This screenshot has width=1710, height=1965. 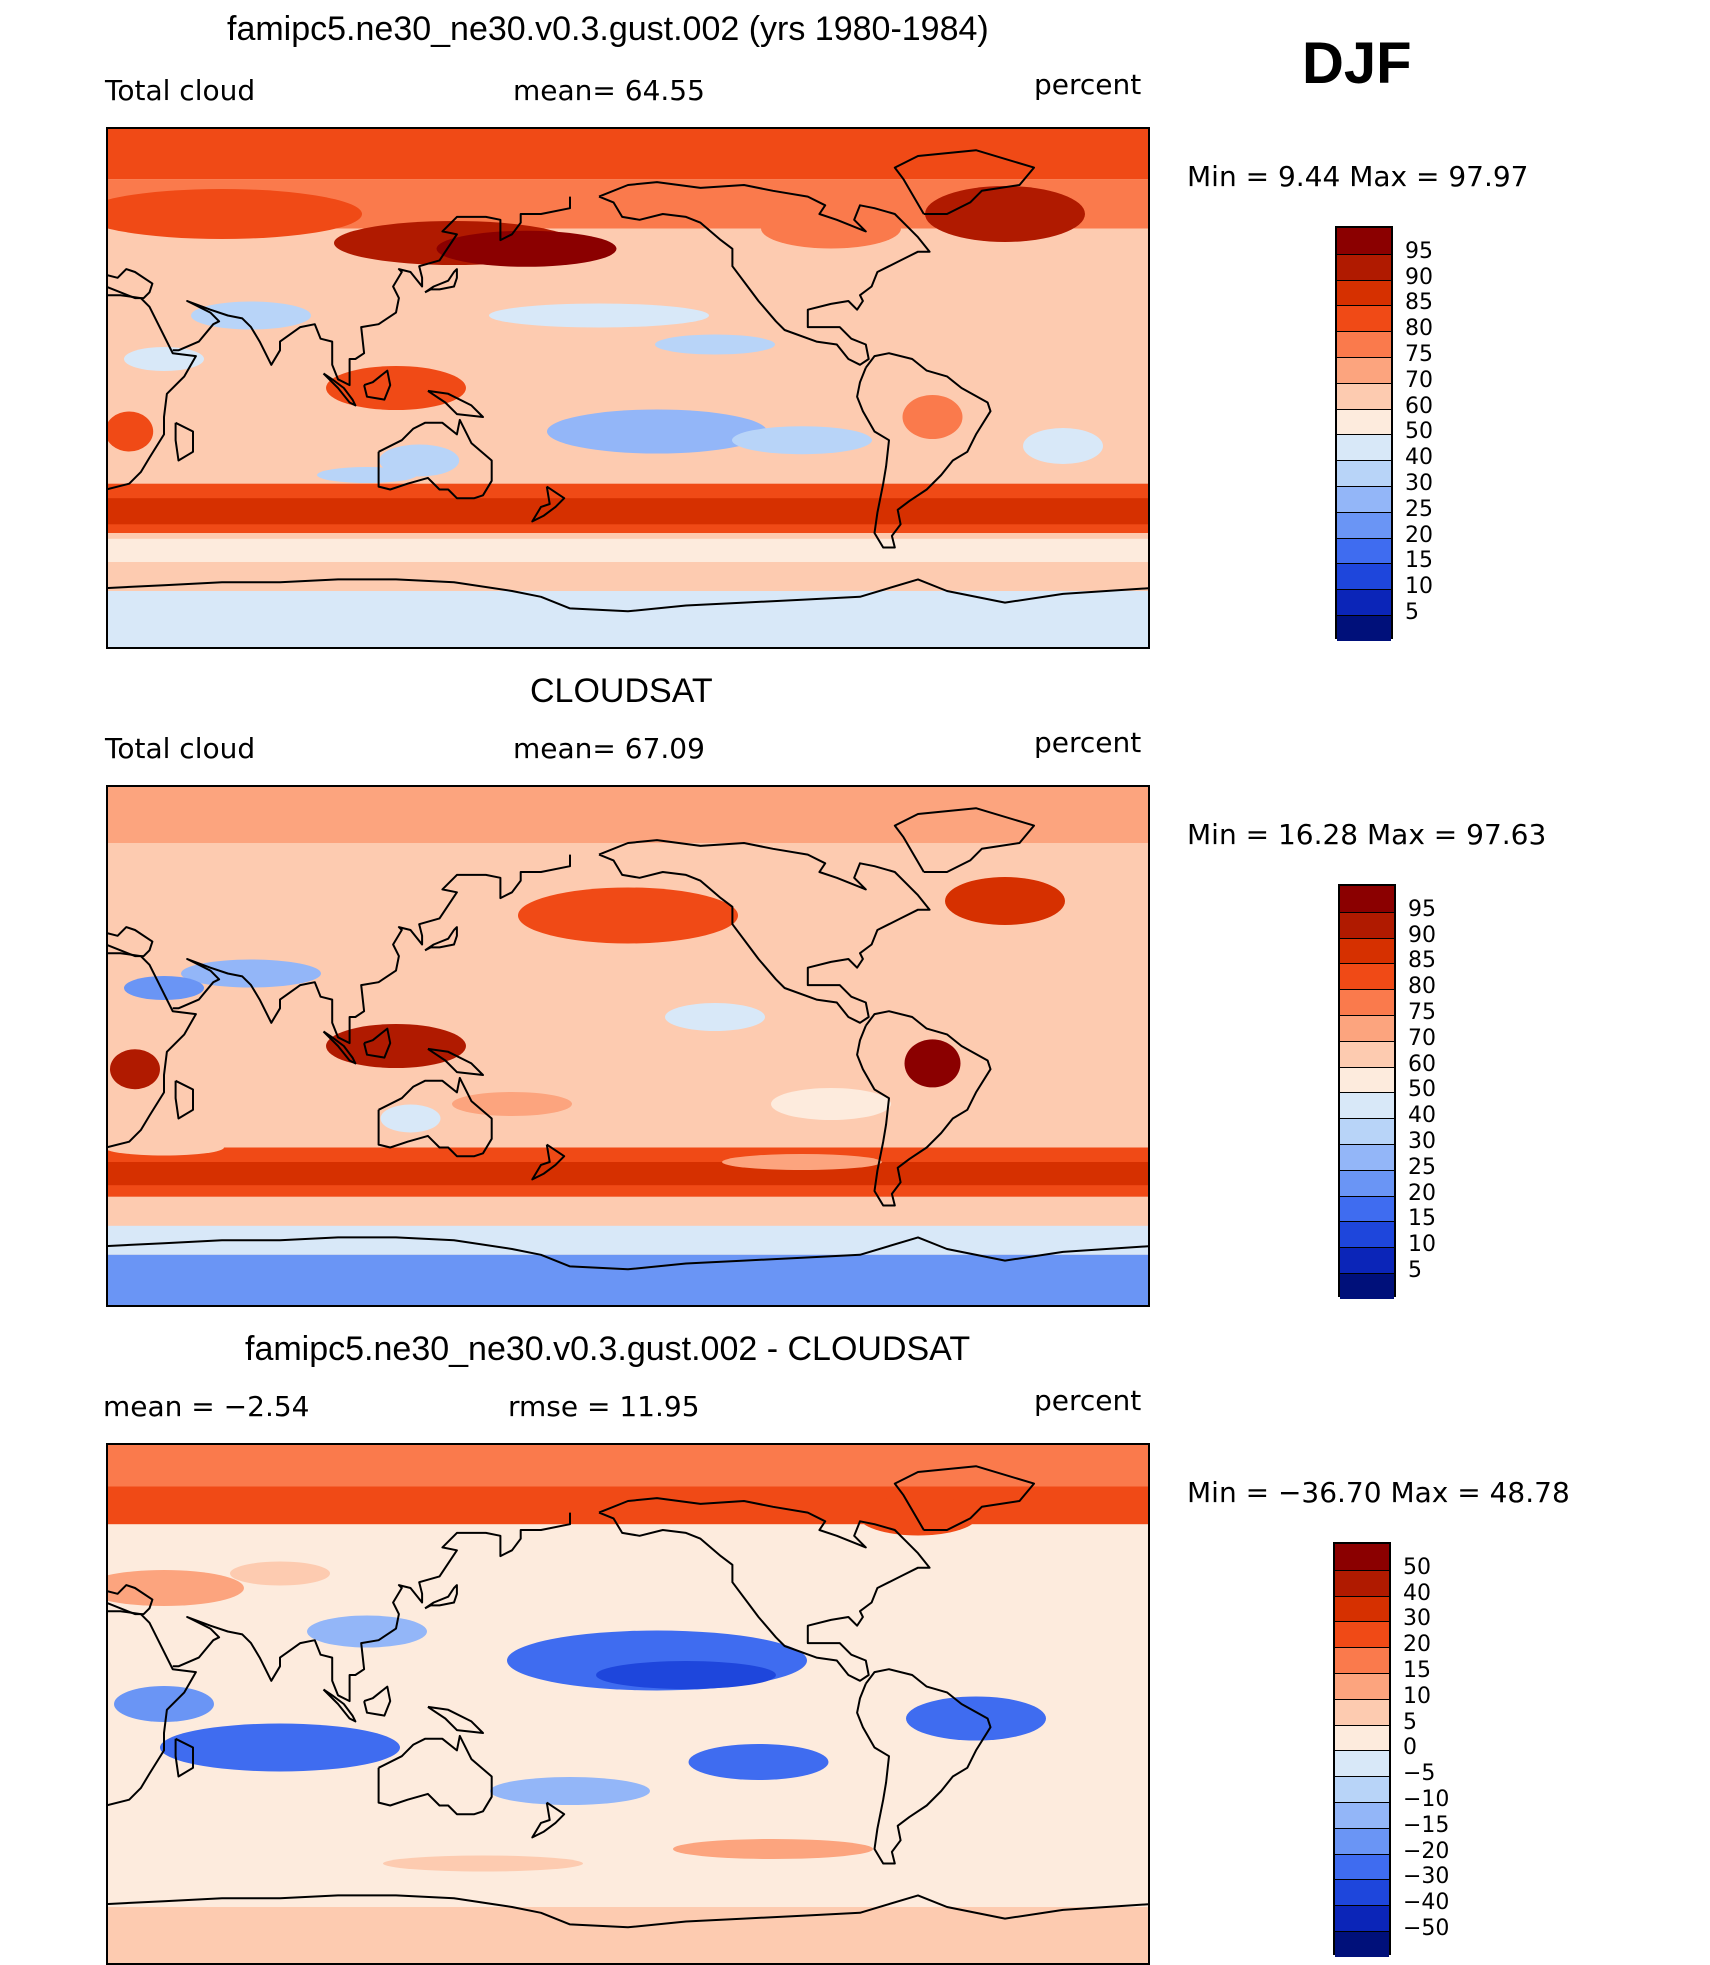 What do you see at coordinates (1422, 961) in the screenshot?
I see `colorbar-tick-label: 85` at bounding box center [1422, 961].